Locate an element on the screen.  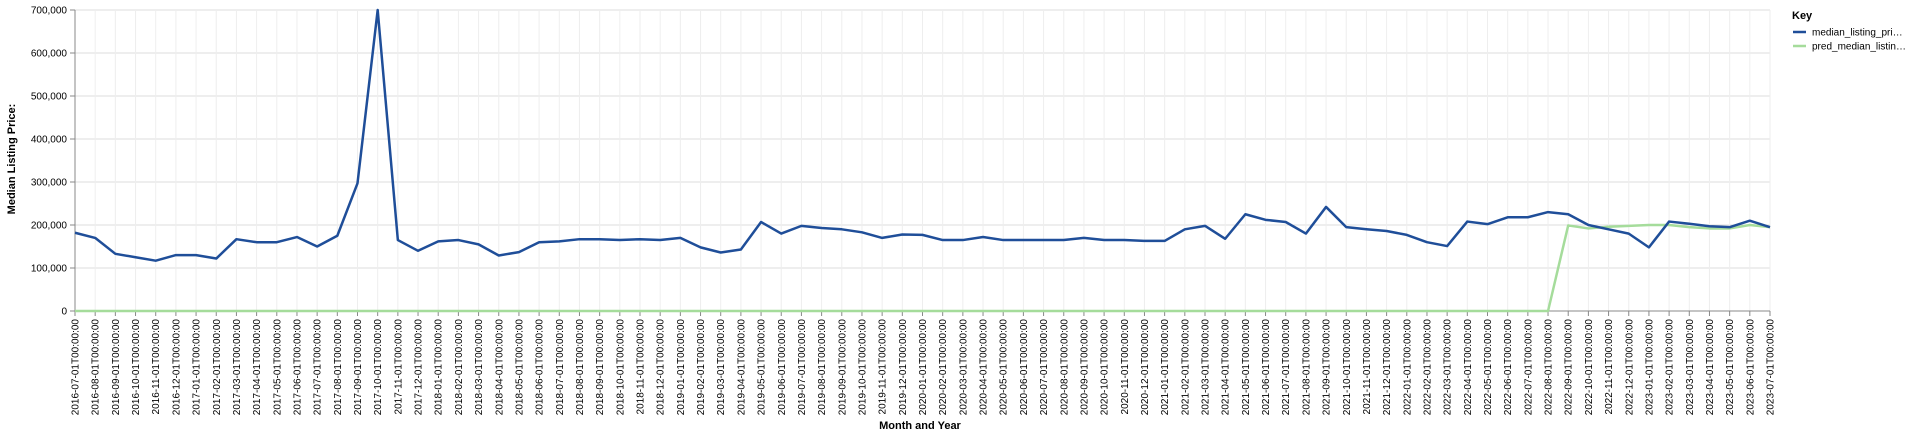
x-tick-label: 2021-12-01T00:00:00 is located at coordinates (1387, 367).